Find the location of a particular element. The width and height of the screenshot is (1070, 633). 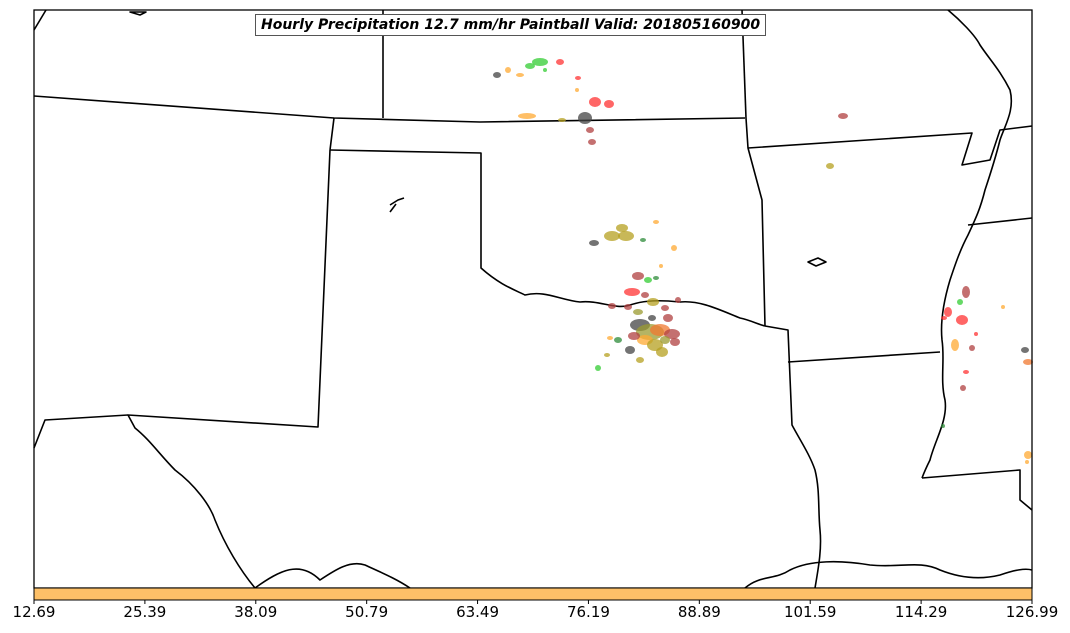

colorbar-tick-label: 76.19 is located at coordinates (588, 612).